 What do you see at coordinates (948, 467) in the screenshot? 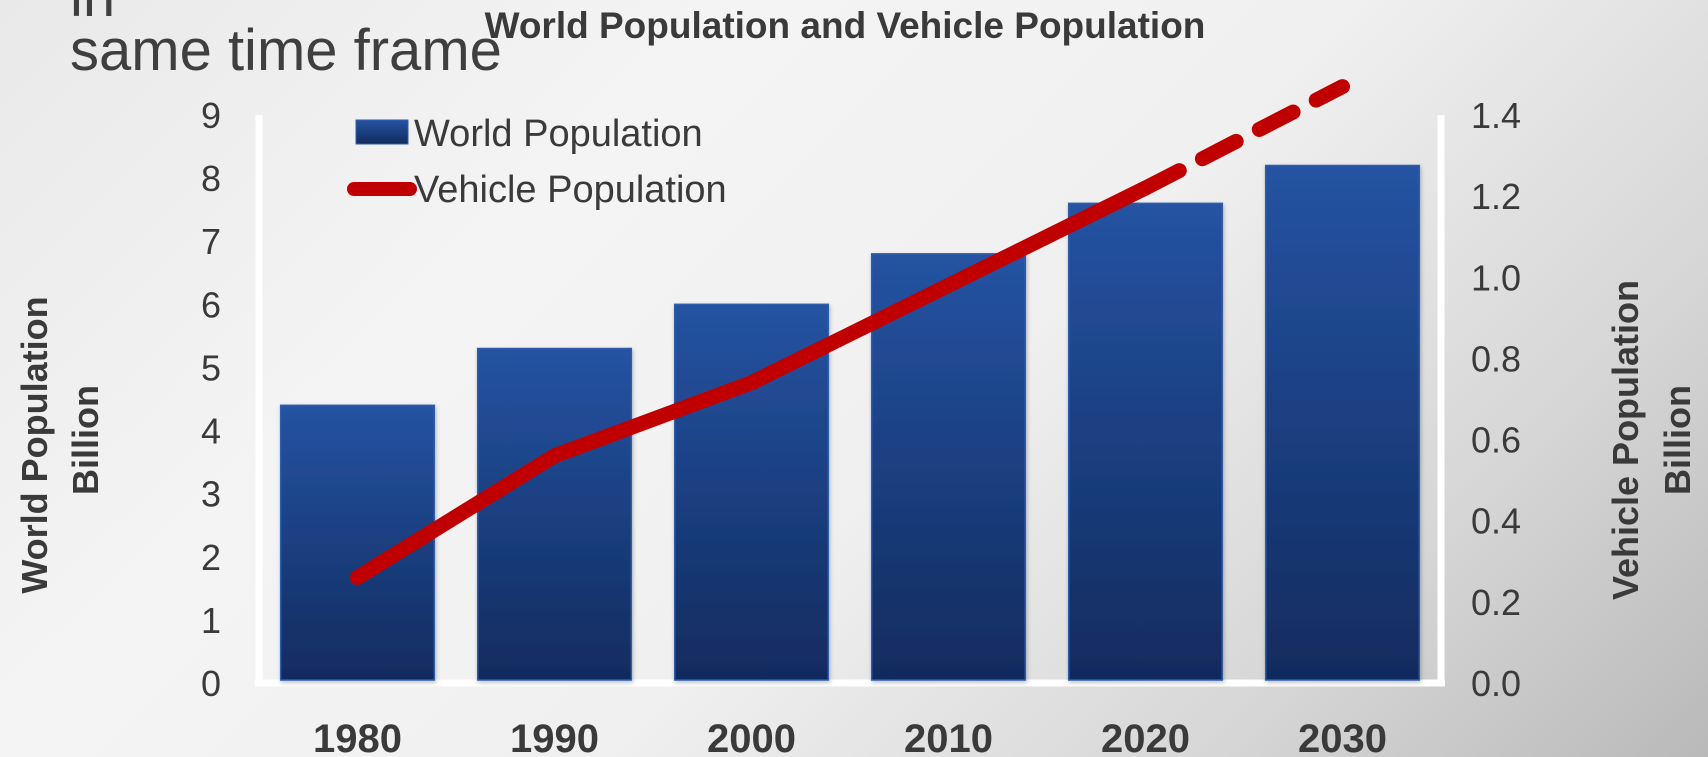
I see `bar-world-population-2010` at bounding box center [948, 467].